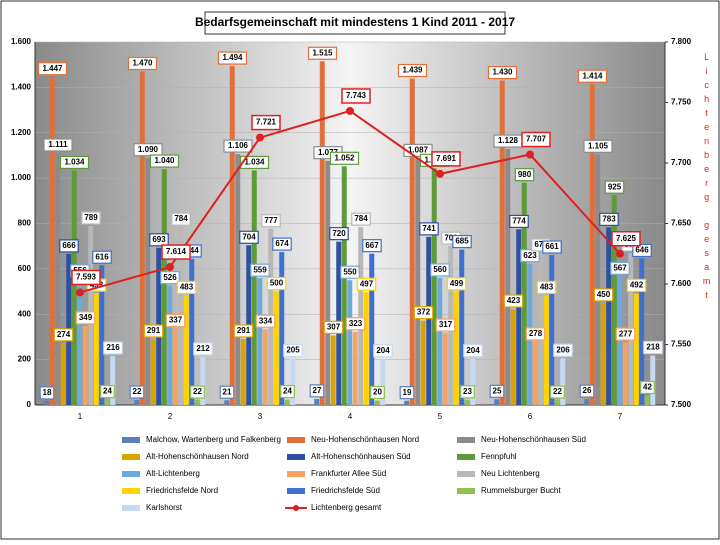  What do you see at coordinates (598, 145) in the screenshot?
I see `data-label: 1.105` at bounding box center [598, 145].